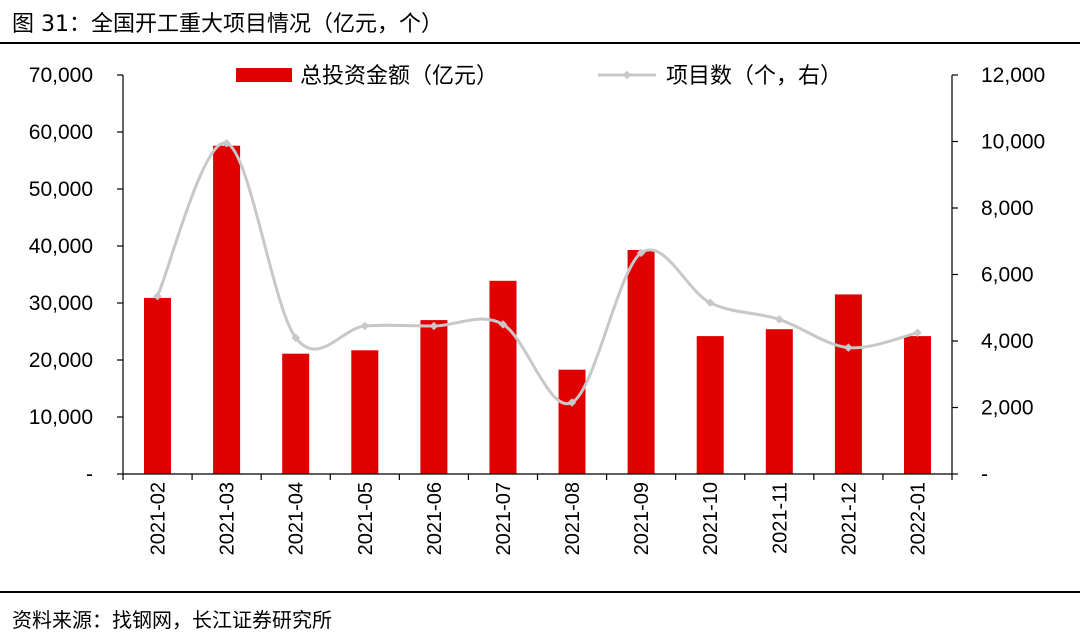  What do you see at coordinates (61, 303) in the screenshot?
I see `left-tick-label: 30,000` at bounding box center [61, 303].